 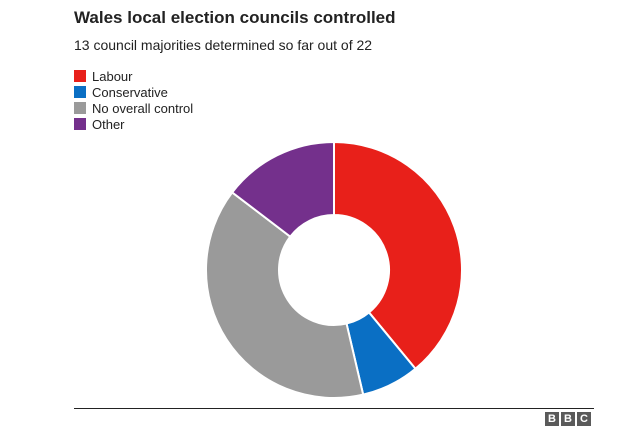 What do you see at coordinates (112, 76) in the screenshot?
I see `legend-label-labour: Labour` at bounding box center [112, 76].